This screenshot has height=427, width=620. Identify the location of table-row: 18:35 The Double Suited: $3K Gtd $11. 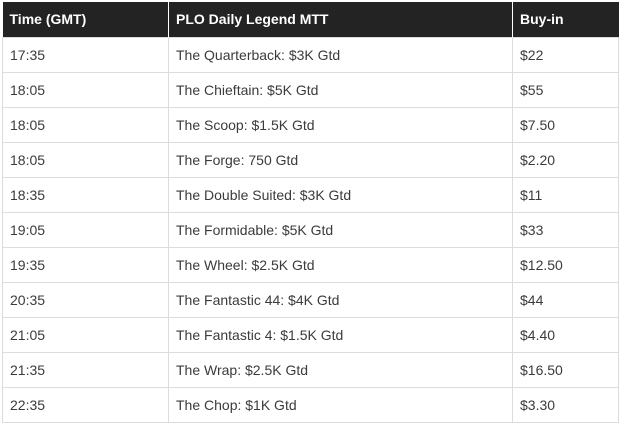
(310, 194).